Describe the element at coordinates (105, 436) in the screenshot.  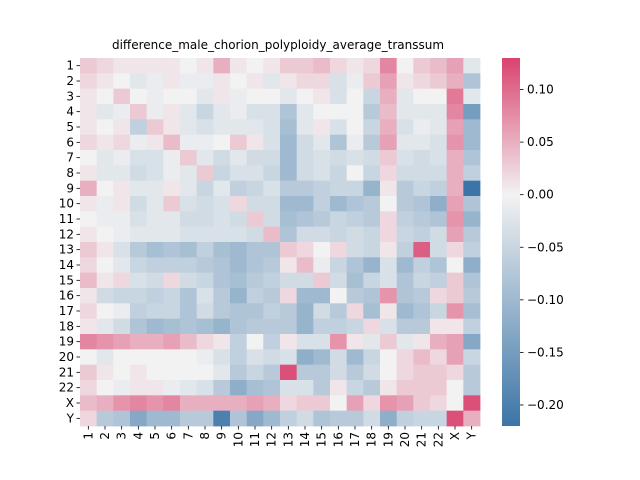
I see `x-tick-label: 2` at that location.